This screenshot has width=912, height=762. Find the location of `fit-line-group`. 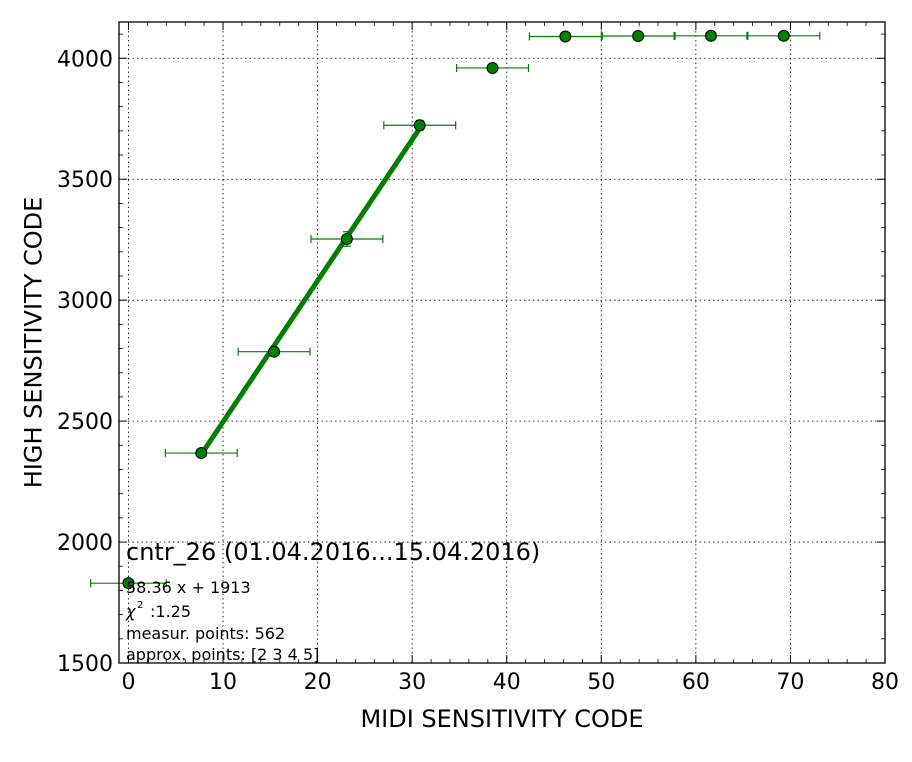

fit-line-group is located at coordinates (310, 291).